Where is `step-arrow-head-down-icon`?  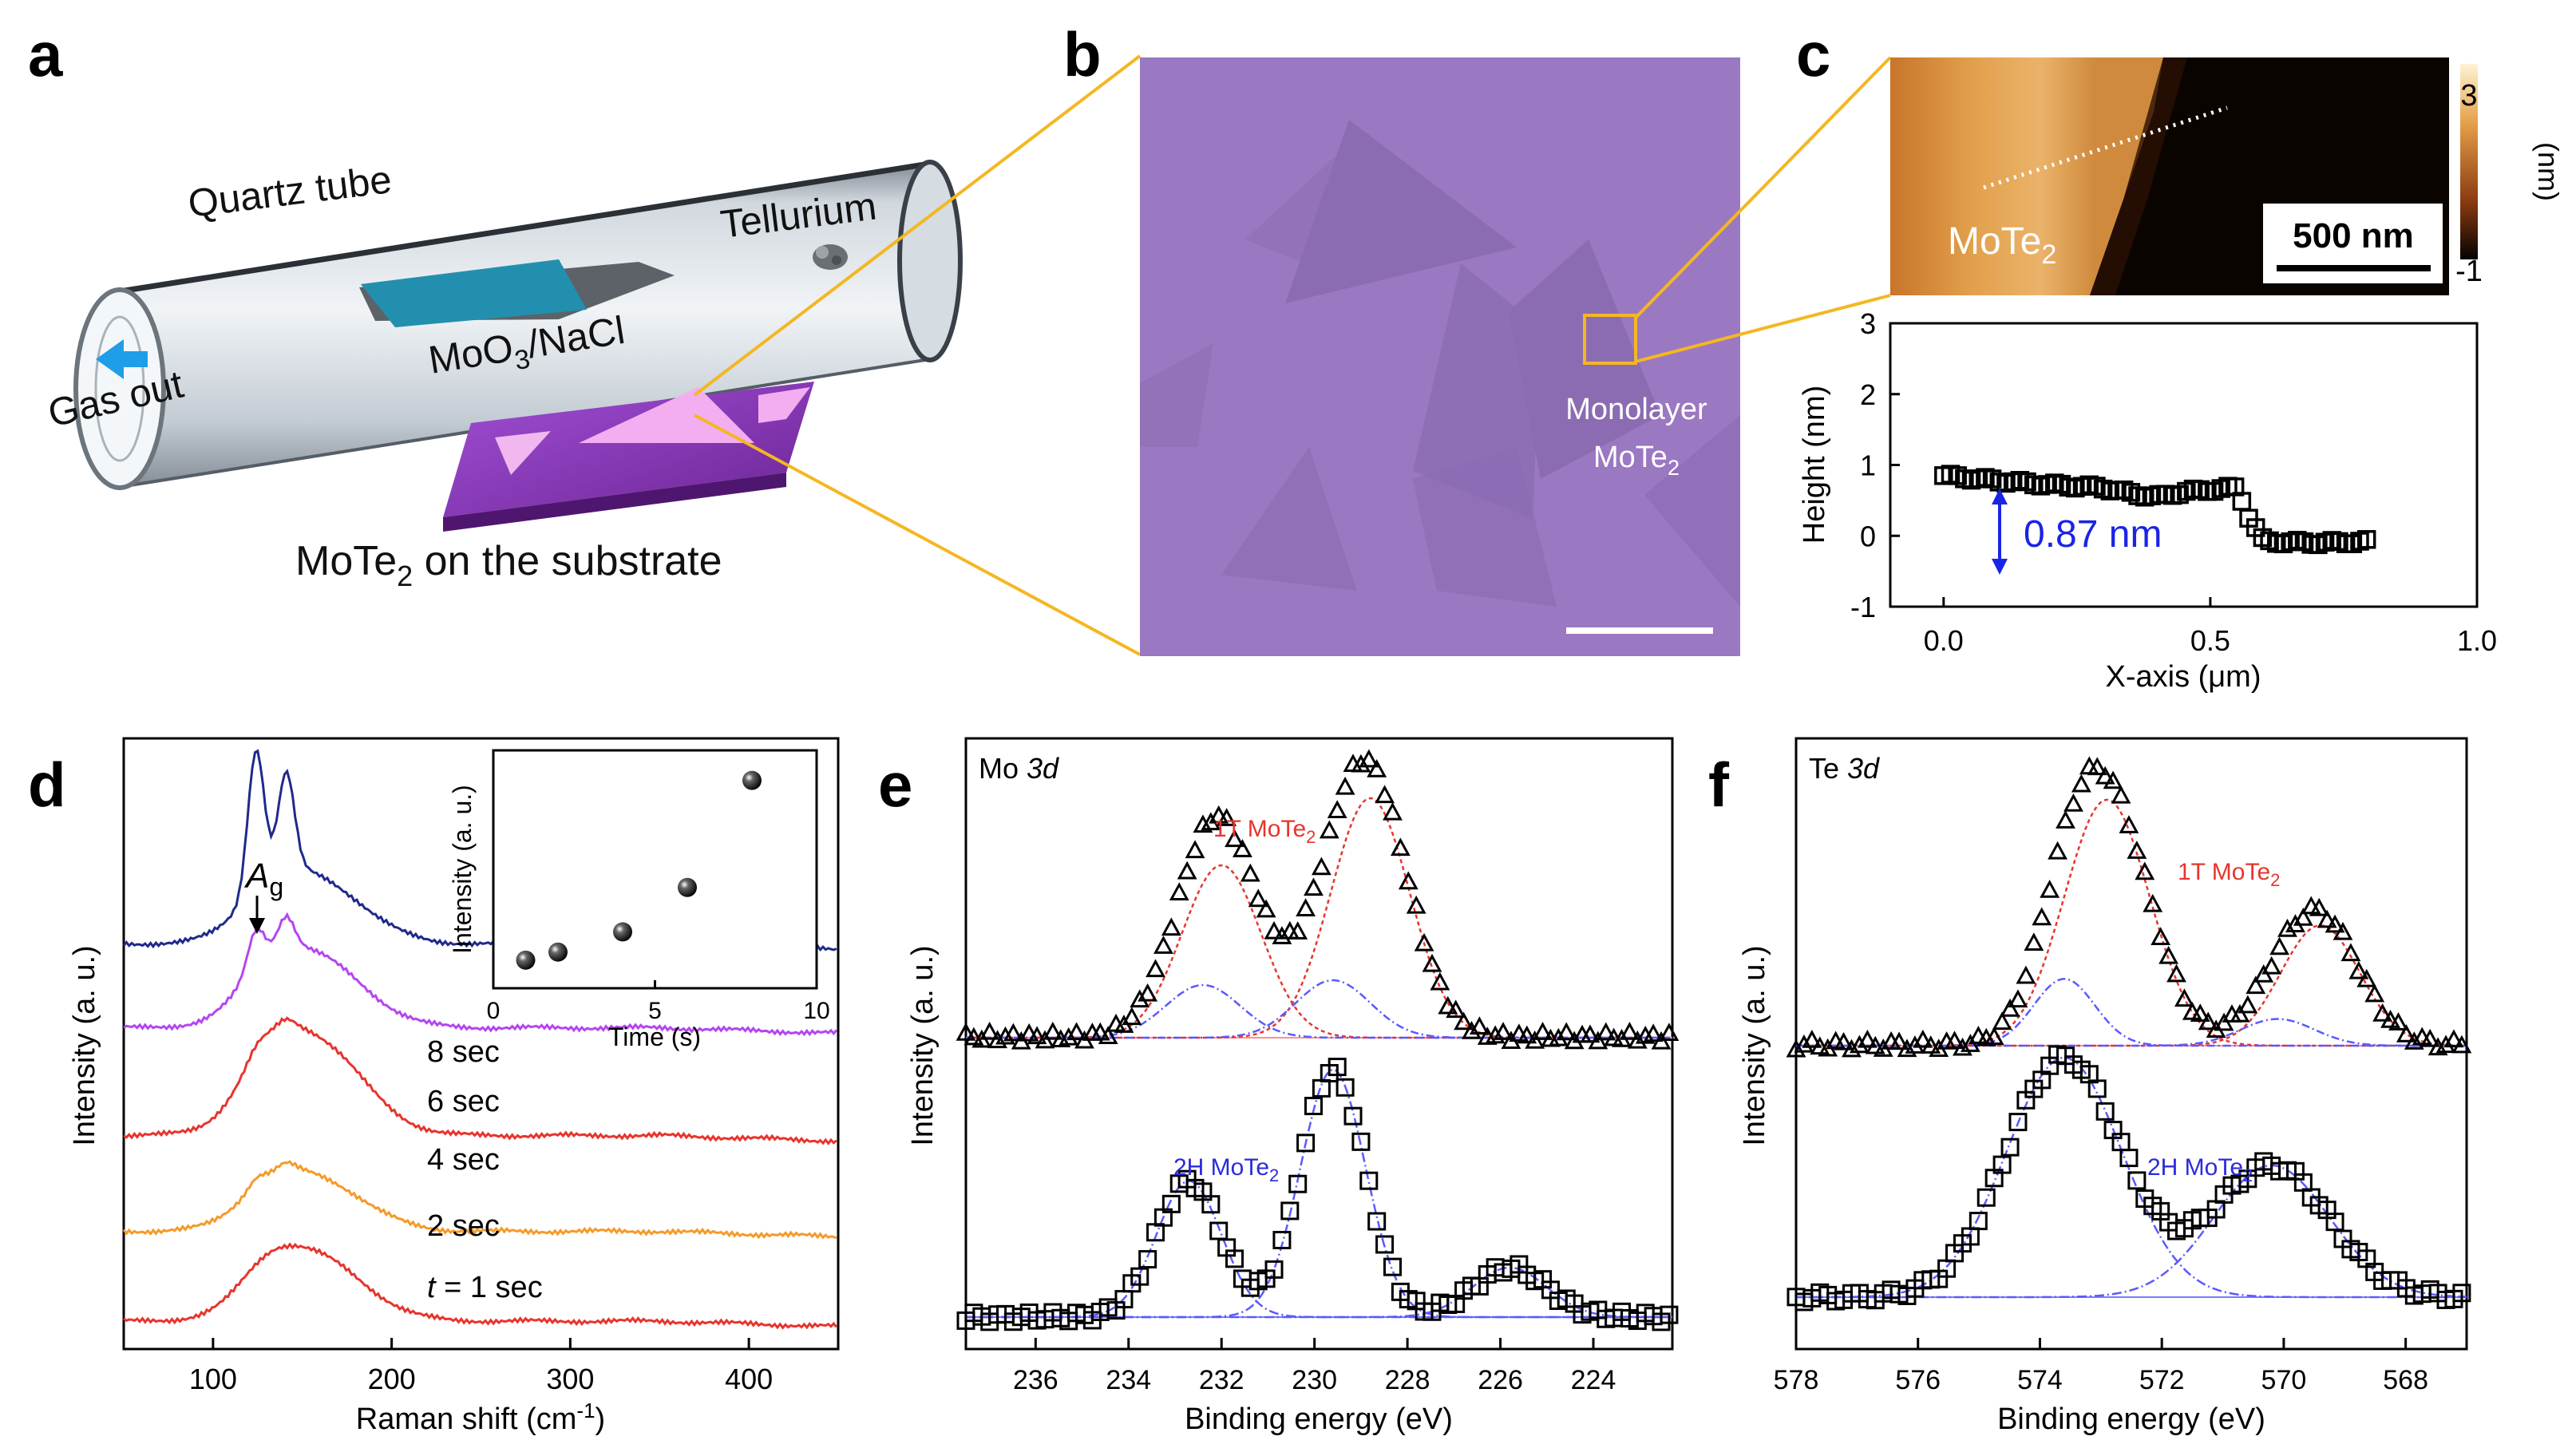 step-arrow-head-down-icon is located at coordinates (2000, 567).